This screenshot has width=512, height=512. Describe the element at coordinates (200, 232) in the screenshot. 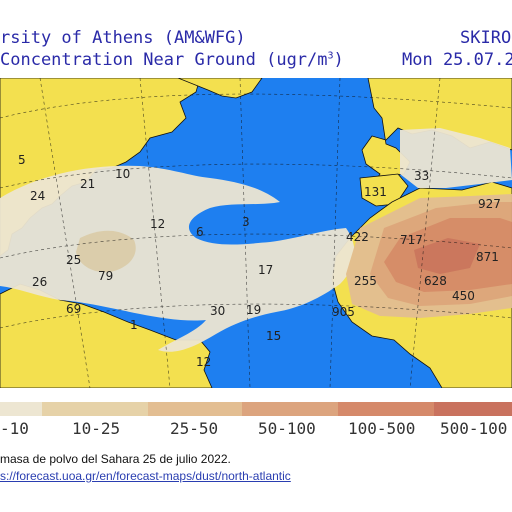

I see `map-value: 6` at that location.